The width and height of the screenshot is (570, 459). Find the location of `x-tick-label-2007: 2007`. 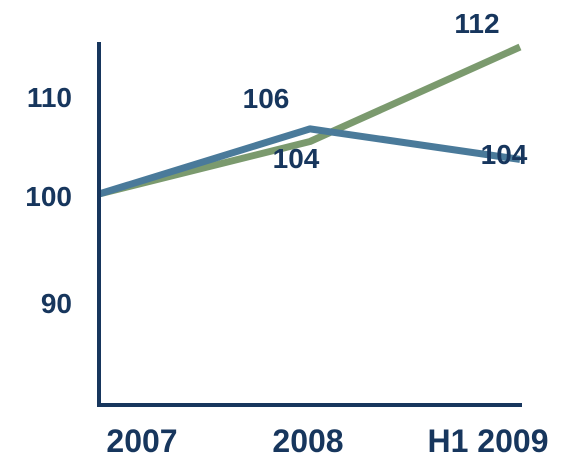

x-tick-label-2007: 2007 is located at coordinates (141, 441).